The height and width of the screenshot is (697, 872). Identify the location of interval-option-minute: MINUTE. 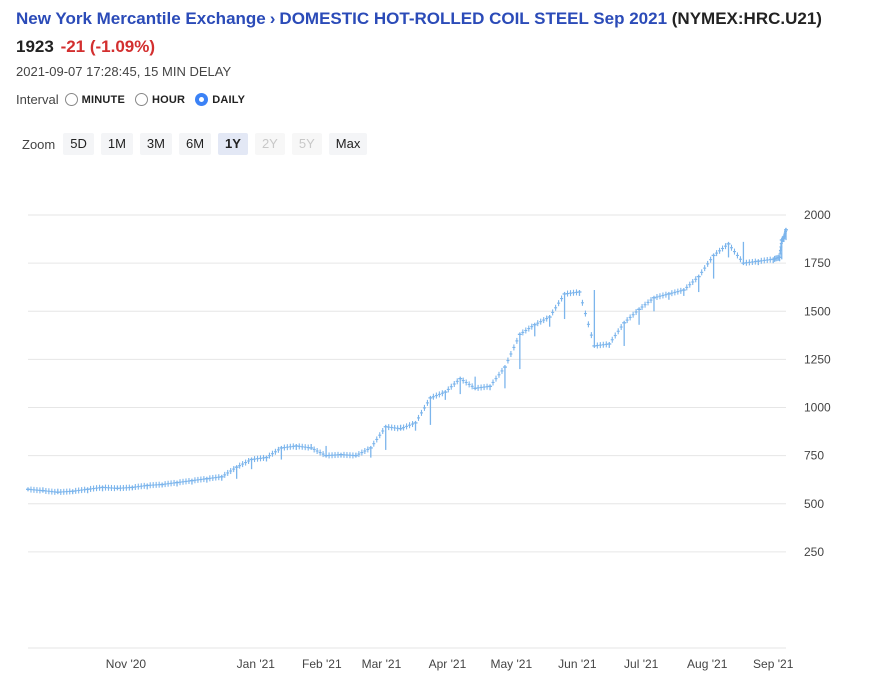
(95, 99).